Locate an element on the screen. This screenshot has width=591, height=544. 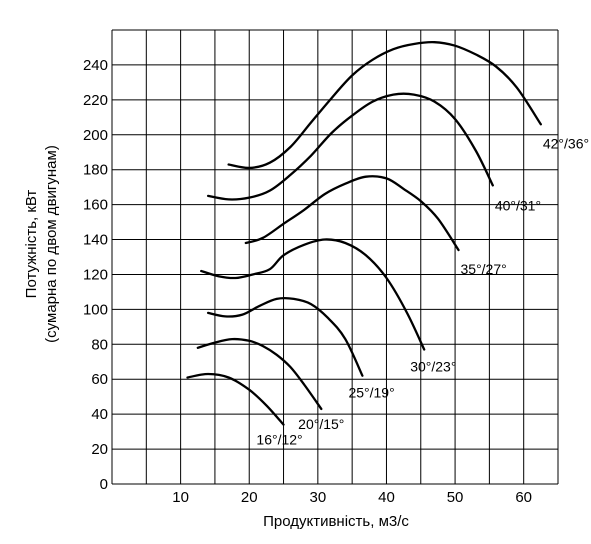
curve-label: 35°/27° is located at coordinates (484, 269).